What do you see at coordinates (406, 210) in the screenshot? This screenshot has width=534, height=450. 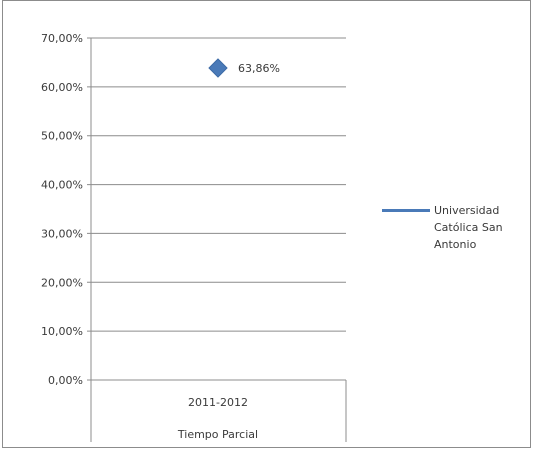 I see `legend-series-line` at bounding box center [406, 210].